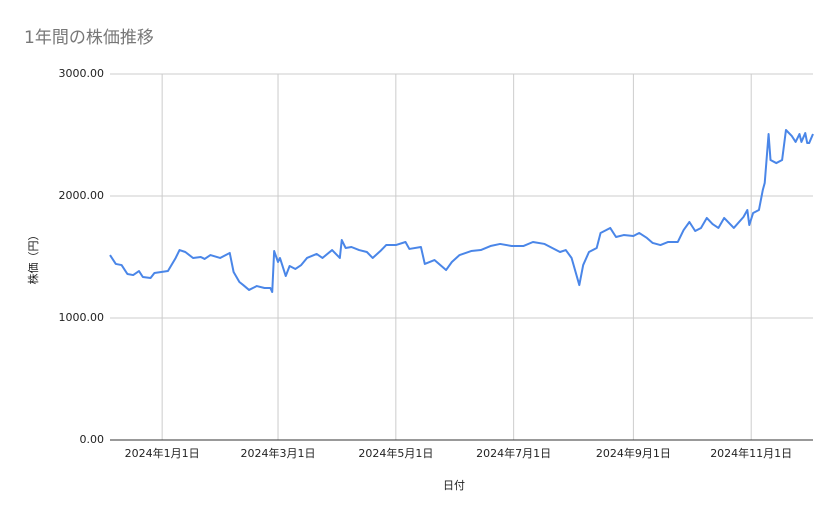 This screenshot has height=519, width=839. Describe the element at coordinates (278, 453) in the screenshot. I see `x-tick-label: 2024年3月1日` at that location.